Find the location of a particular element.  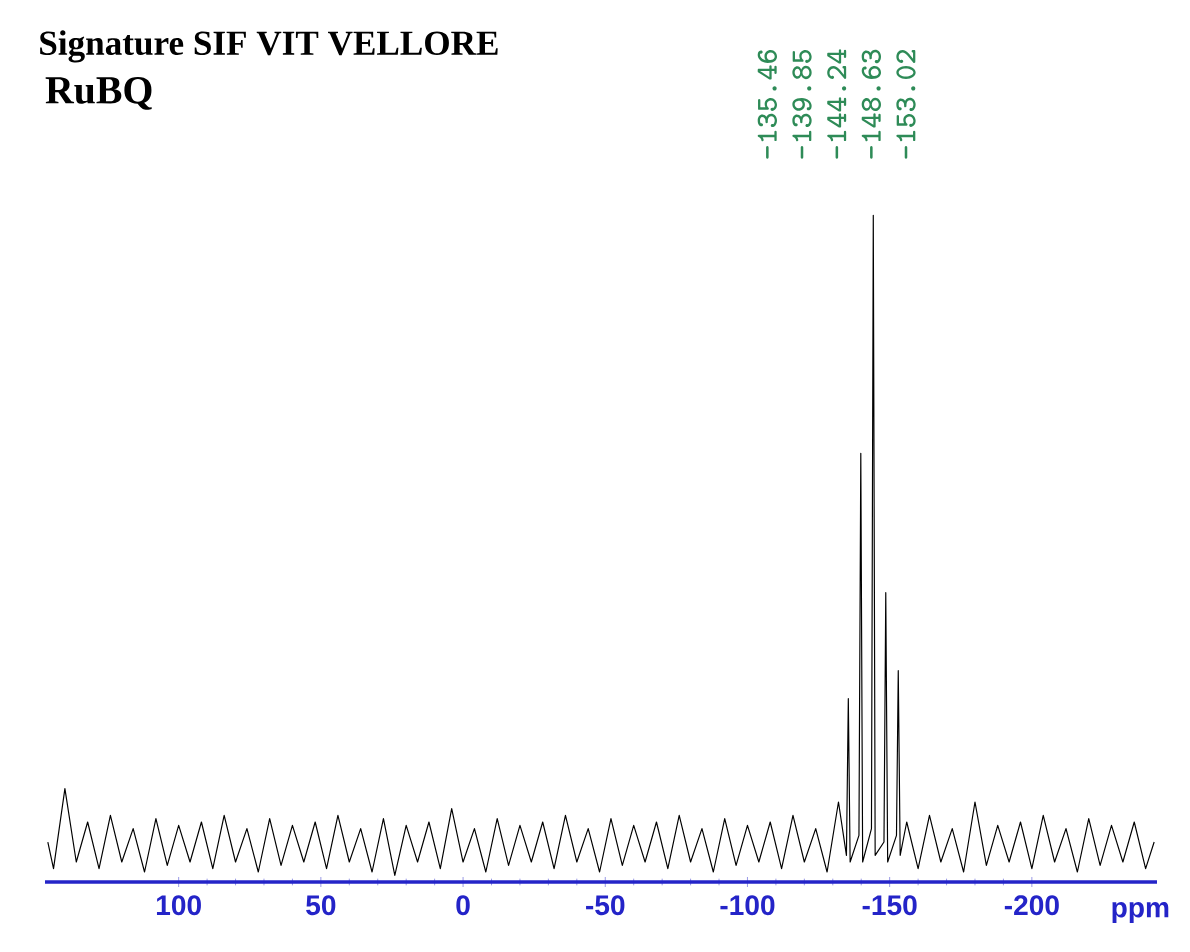

x-tick-label: 100 is located at coordinates (178, 905).